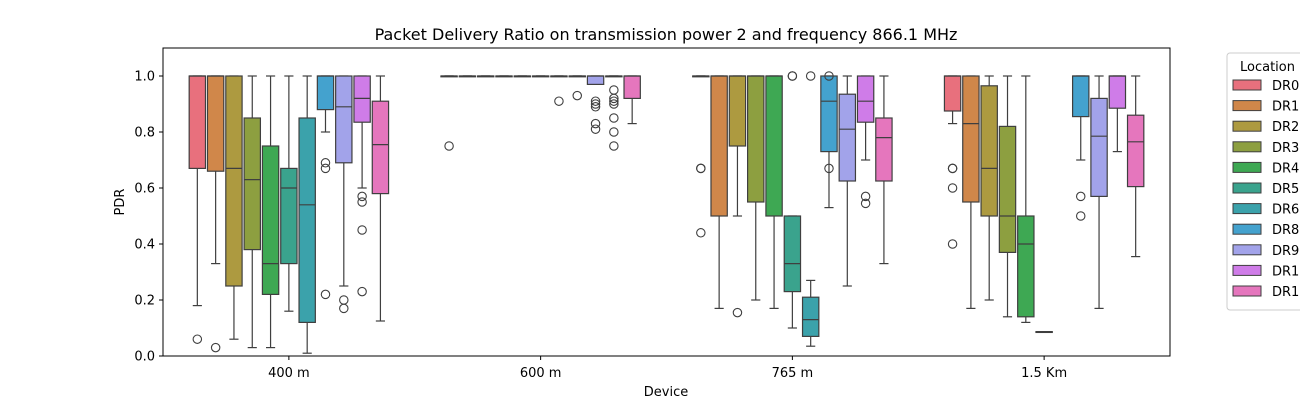 The width and height of the screenshot is (1300, 400). Describe the element at coordinates (144, 301) in the screenshot. I see `y-tick-label: 0.2` at that location.